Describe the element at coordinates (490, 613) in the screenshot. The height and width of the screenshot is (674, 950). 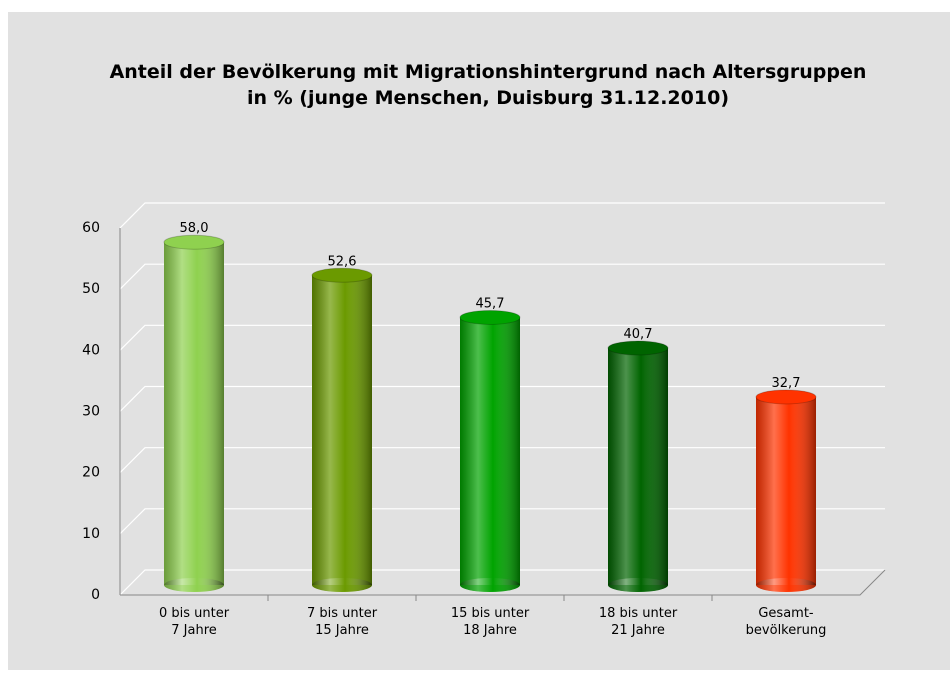
I see `x-tick-label: 15 bis unter` at that location.